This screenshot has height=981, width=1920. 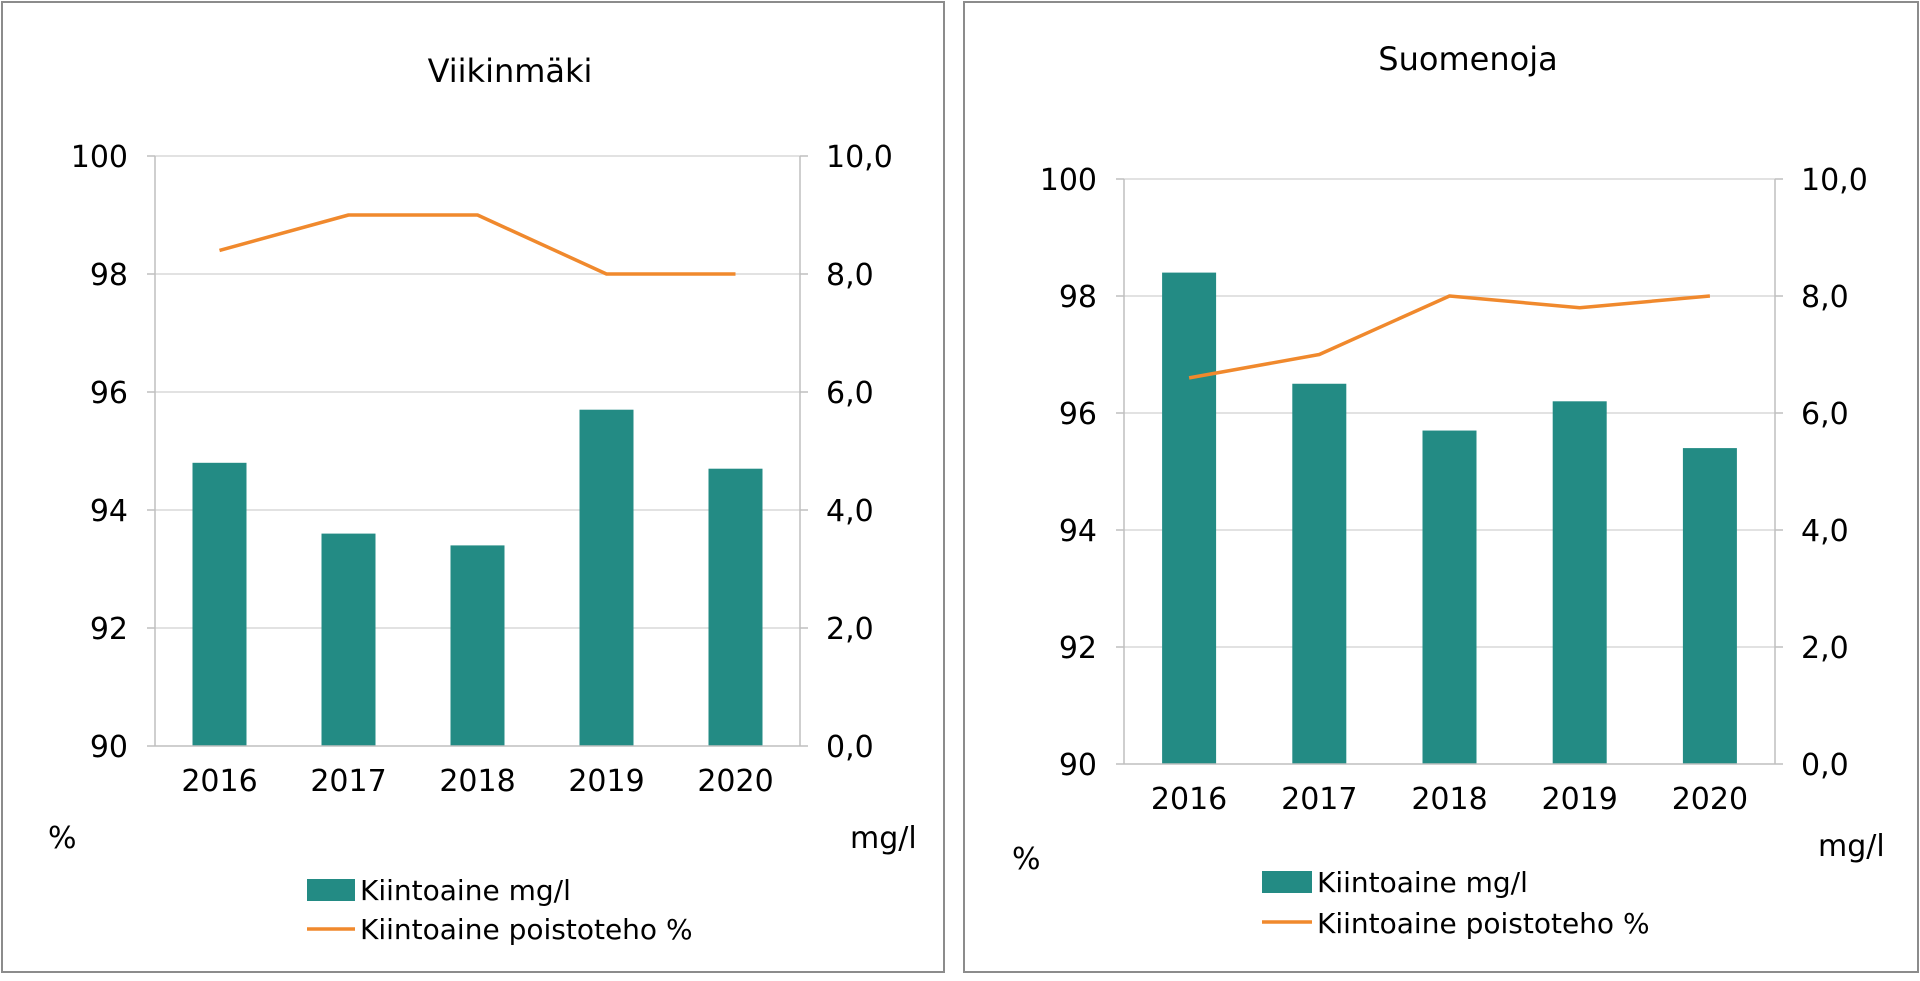 What do you see at coordinates (1467, 59) in the screenshot?
I see `chart-title: Suomenoja` at bounding box center [1467, 59].